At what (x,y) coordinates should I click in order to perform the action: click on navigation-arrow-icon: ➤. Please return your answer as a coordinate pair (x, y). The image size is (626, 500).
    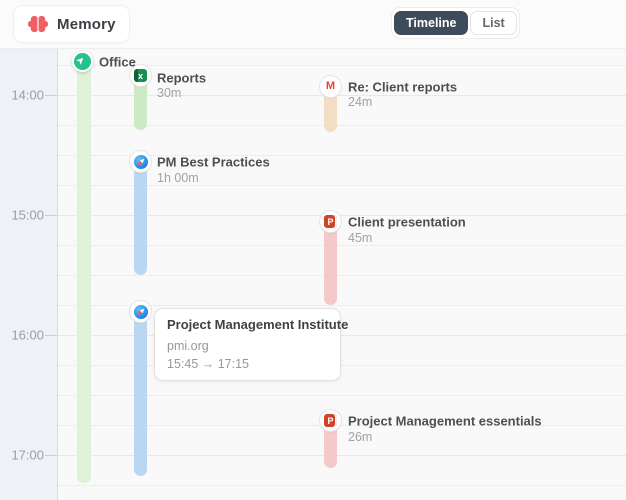
    Looking at the image, I should click on (82, 61).